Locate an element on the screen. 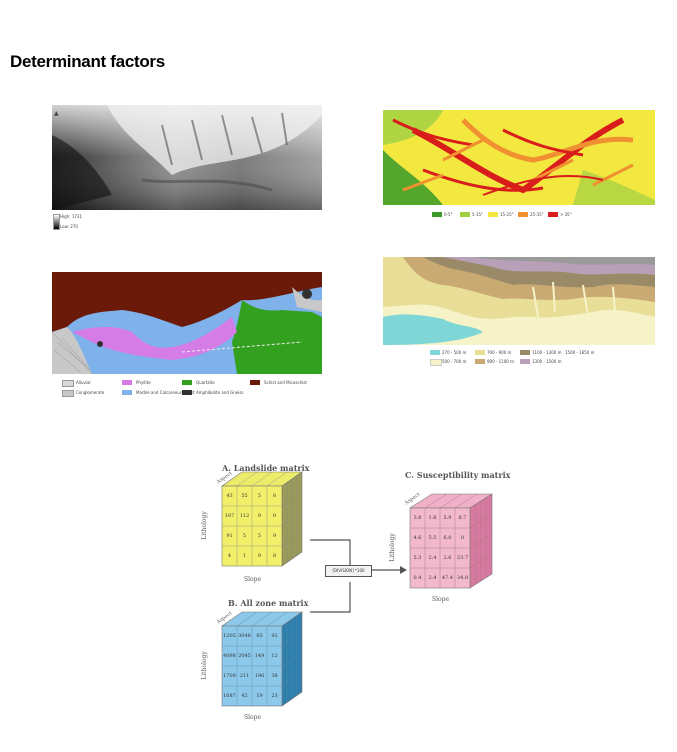 Image resolution: width=677 pixels, height=752 pixels. matrix-cell: 55 is located at coordinates (244, 496).